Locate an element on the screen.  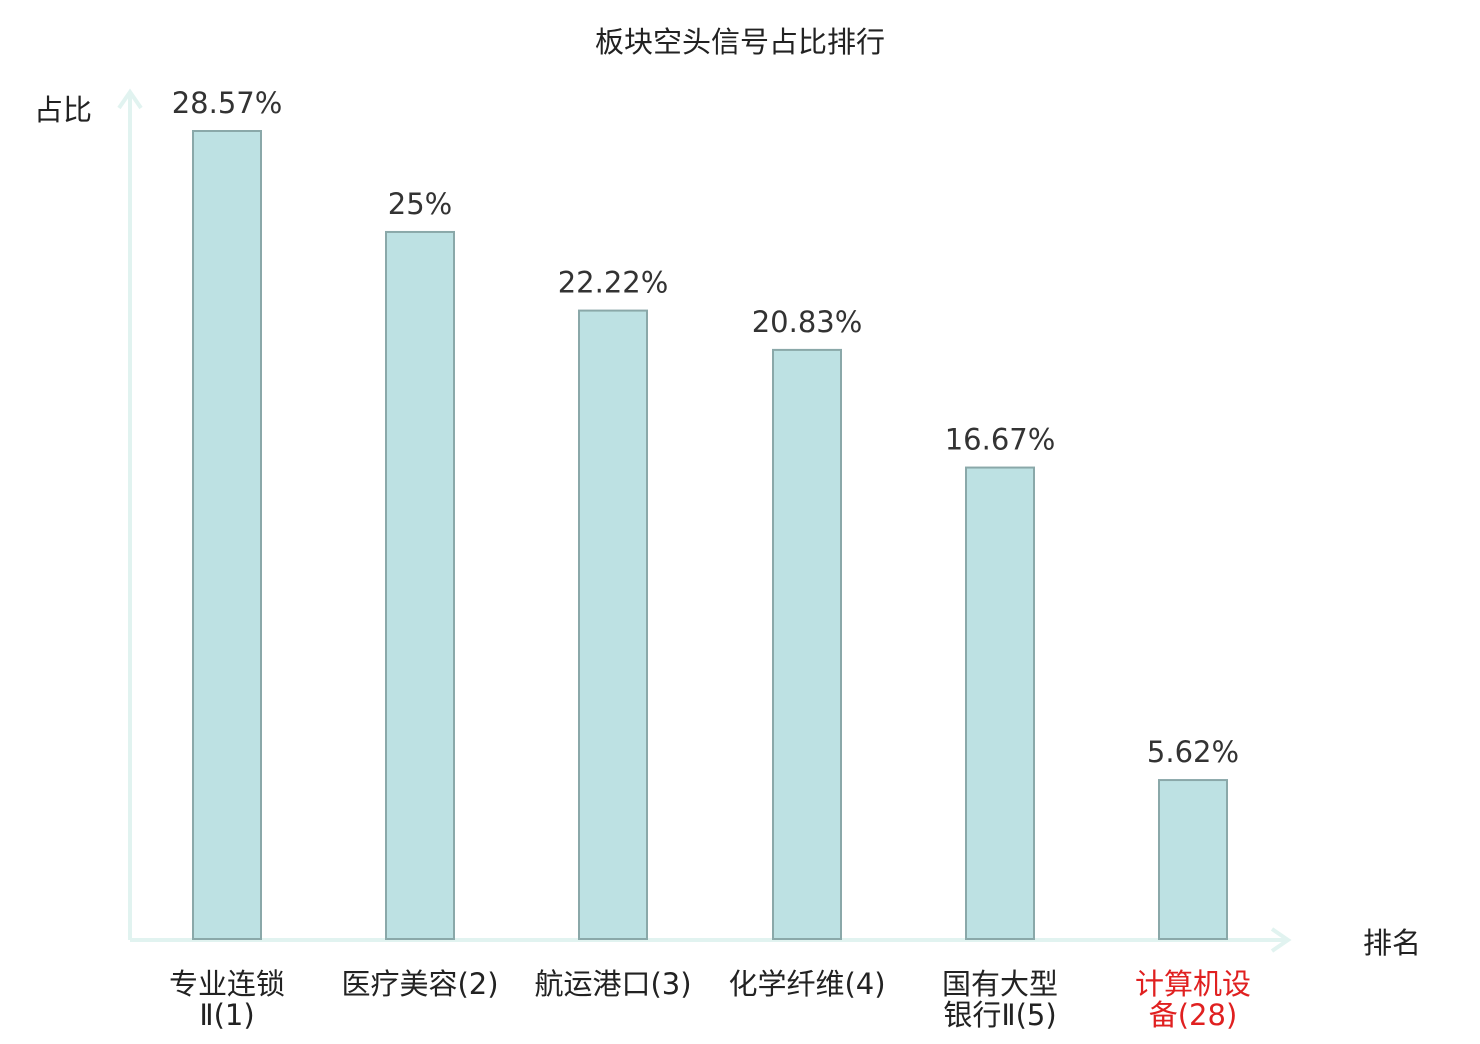
value-label-5: 16.67% is located at coordinates (1000, 440).